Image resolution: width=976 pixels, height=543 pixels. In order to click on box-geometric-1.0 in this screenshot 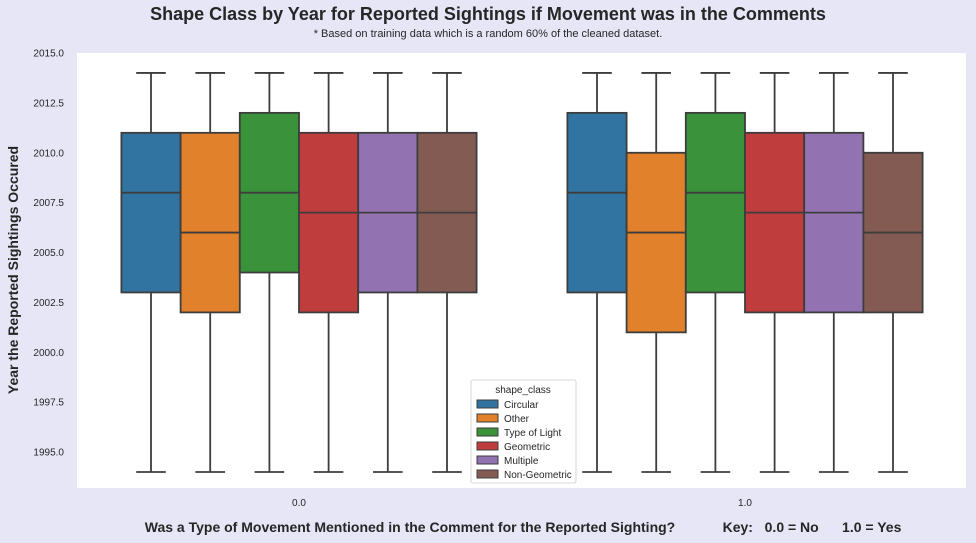, I will do `click(775, 272)`.